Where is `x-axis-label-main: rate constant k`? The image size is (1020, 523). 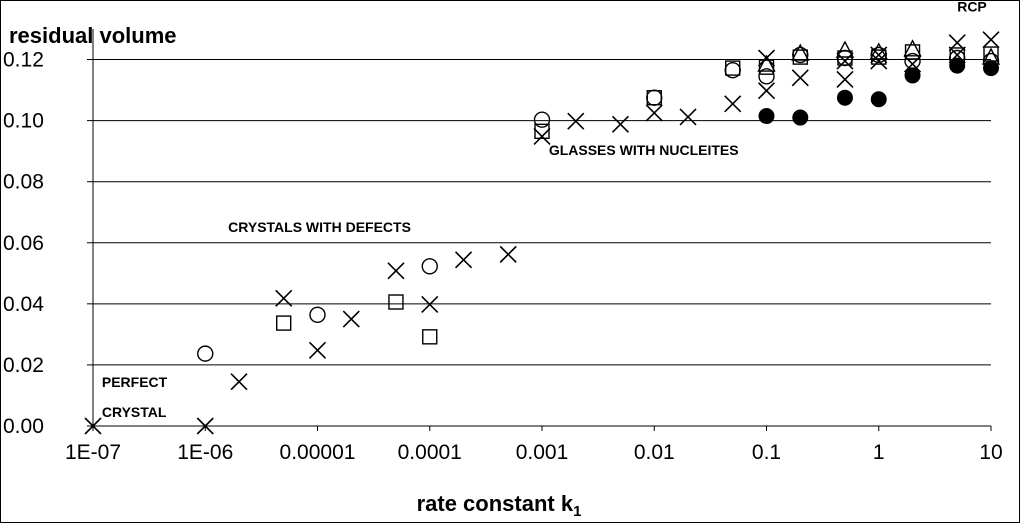 x-axis-label-main: rate constant k is located at coordinates (495, 503).